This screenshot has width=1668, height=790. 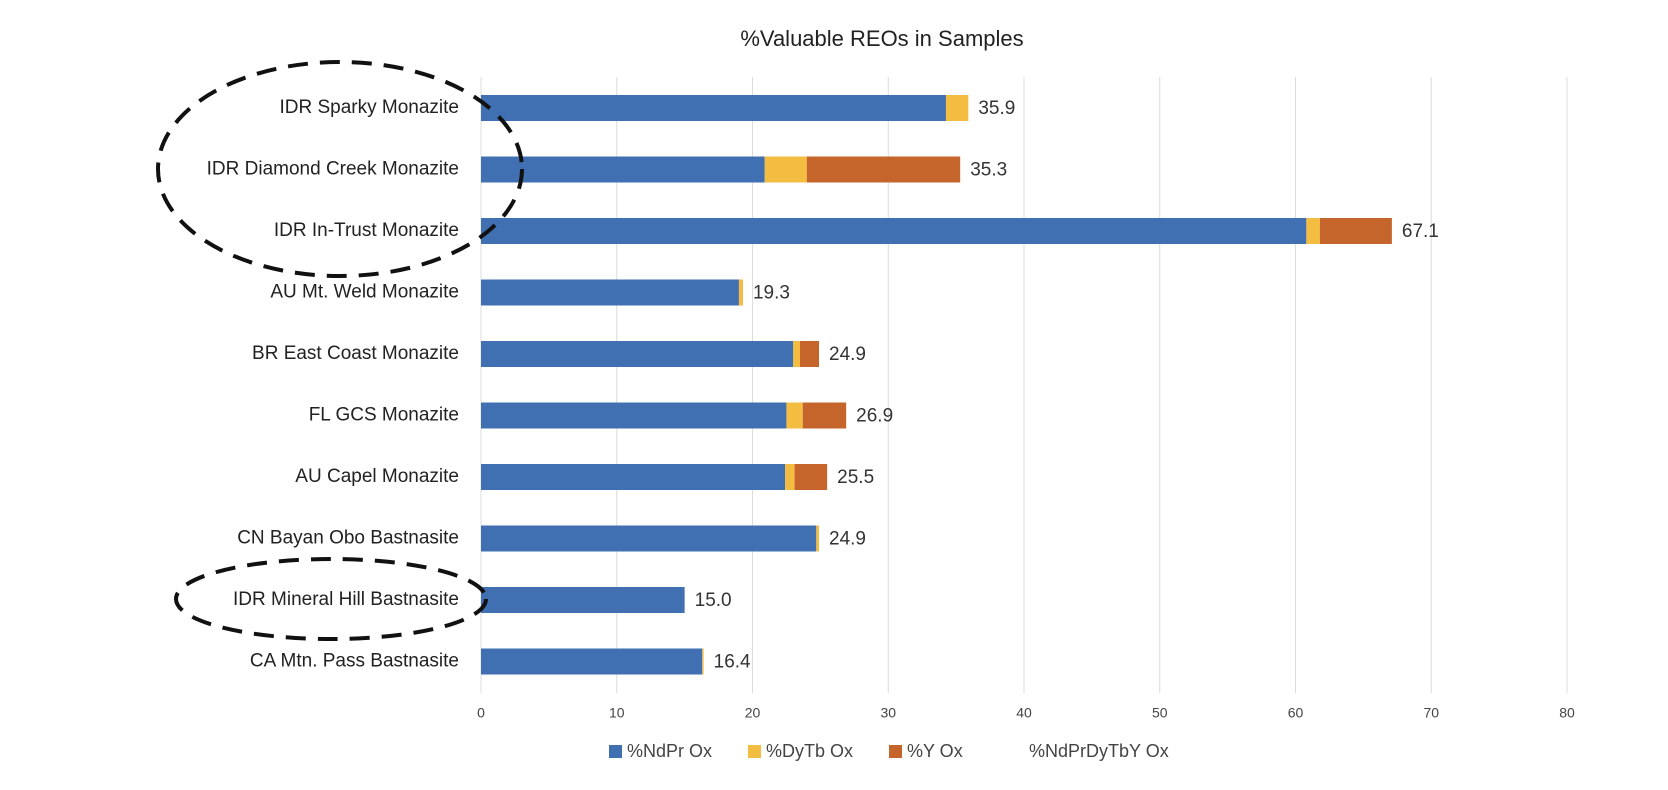 I want to click on y-tick-label: IDR Diamond Creek Monazite, so click(x=333, y=169).